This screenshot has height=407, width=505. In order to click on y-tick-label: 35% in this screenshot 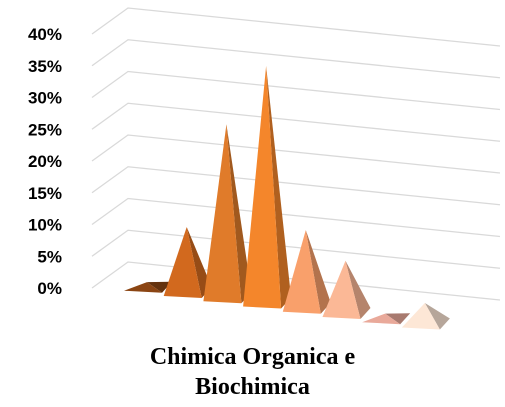, I will do `click(45, 66)`.